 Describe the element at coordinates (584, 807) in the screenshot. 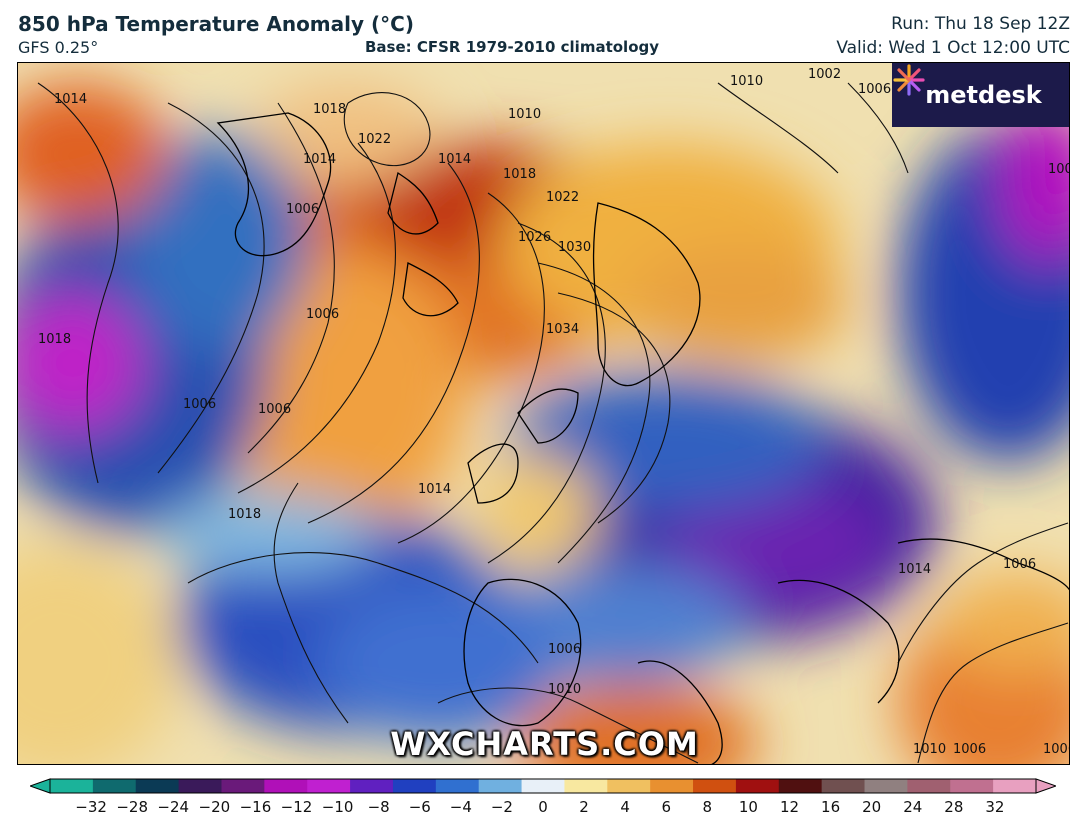

I see `colorbar-tick-label: 2` at that location.